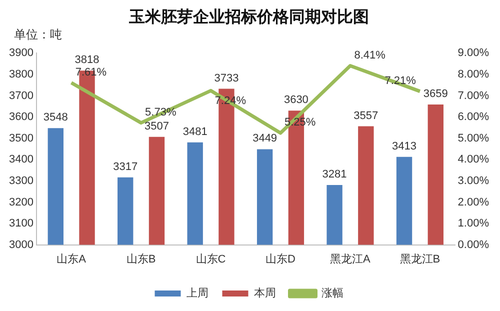  What do you see at coordinates (226, 78) in the screenshot?
I see `data-label: 3733` at bounding box center [226, 78].